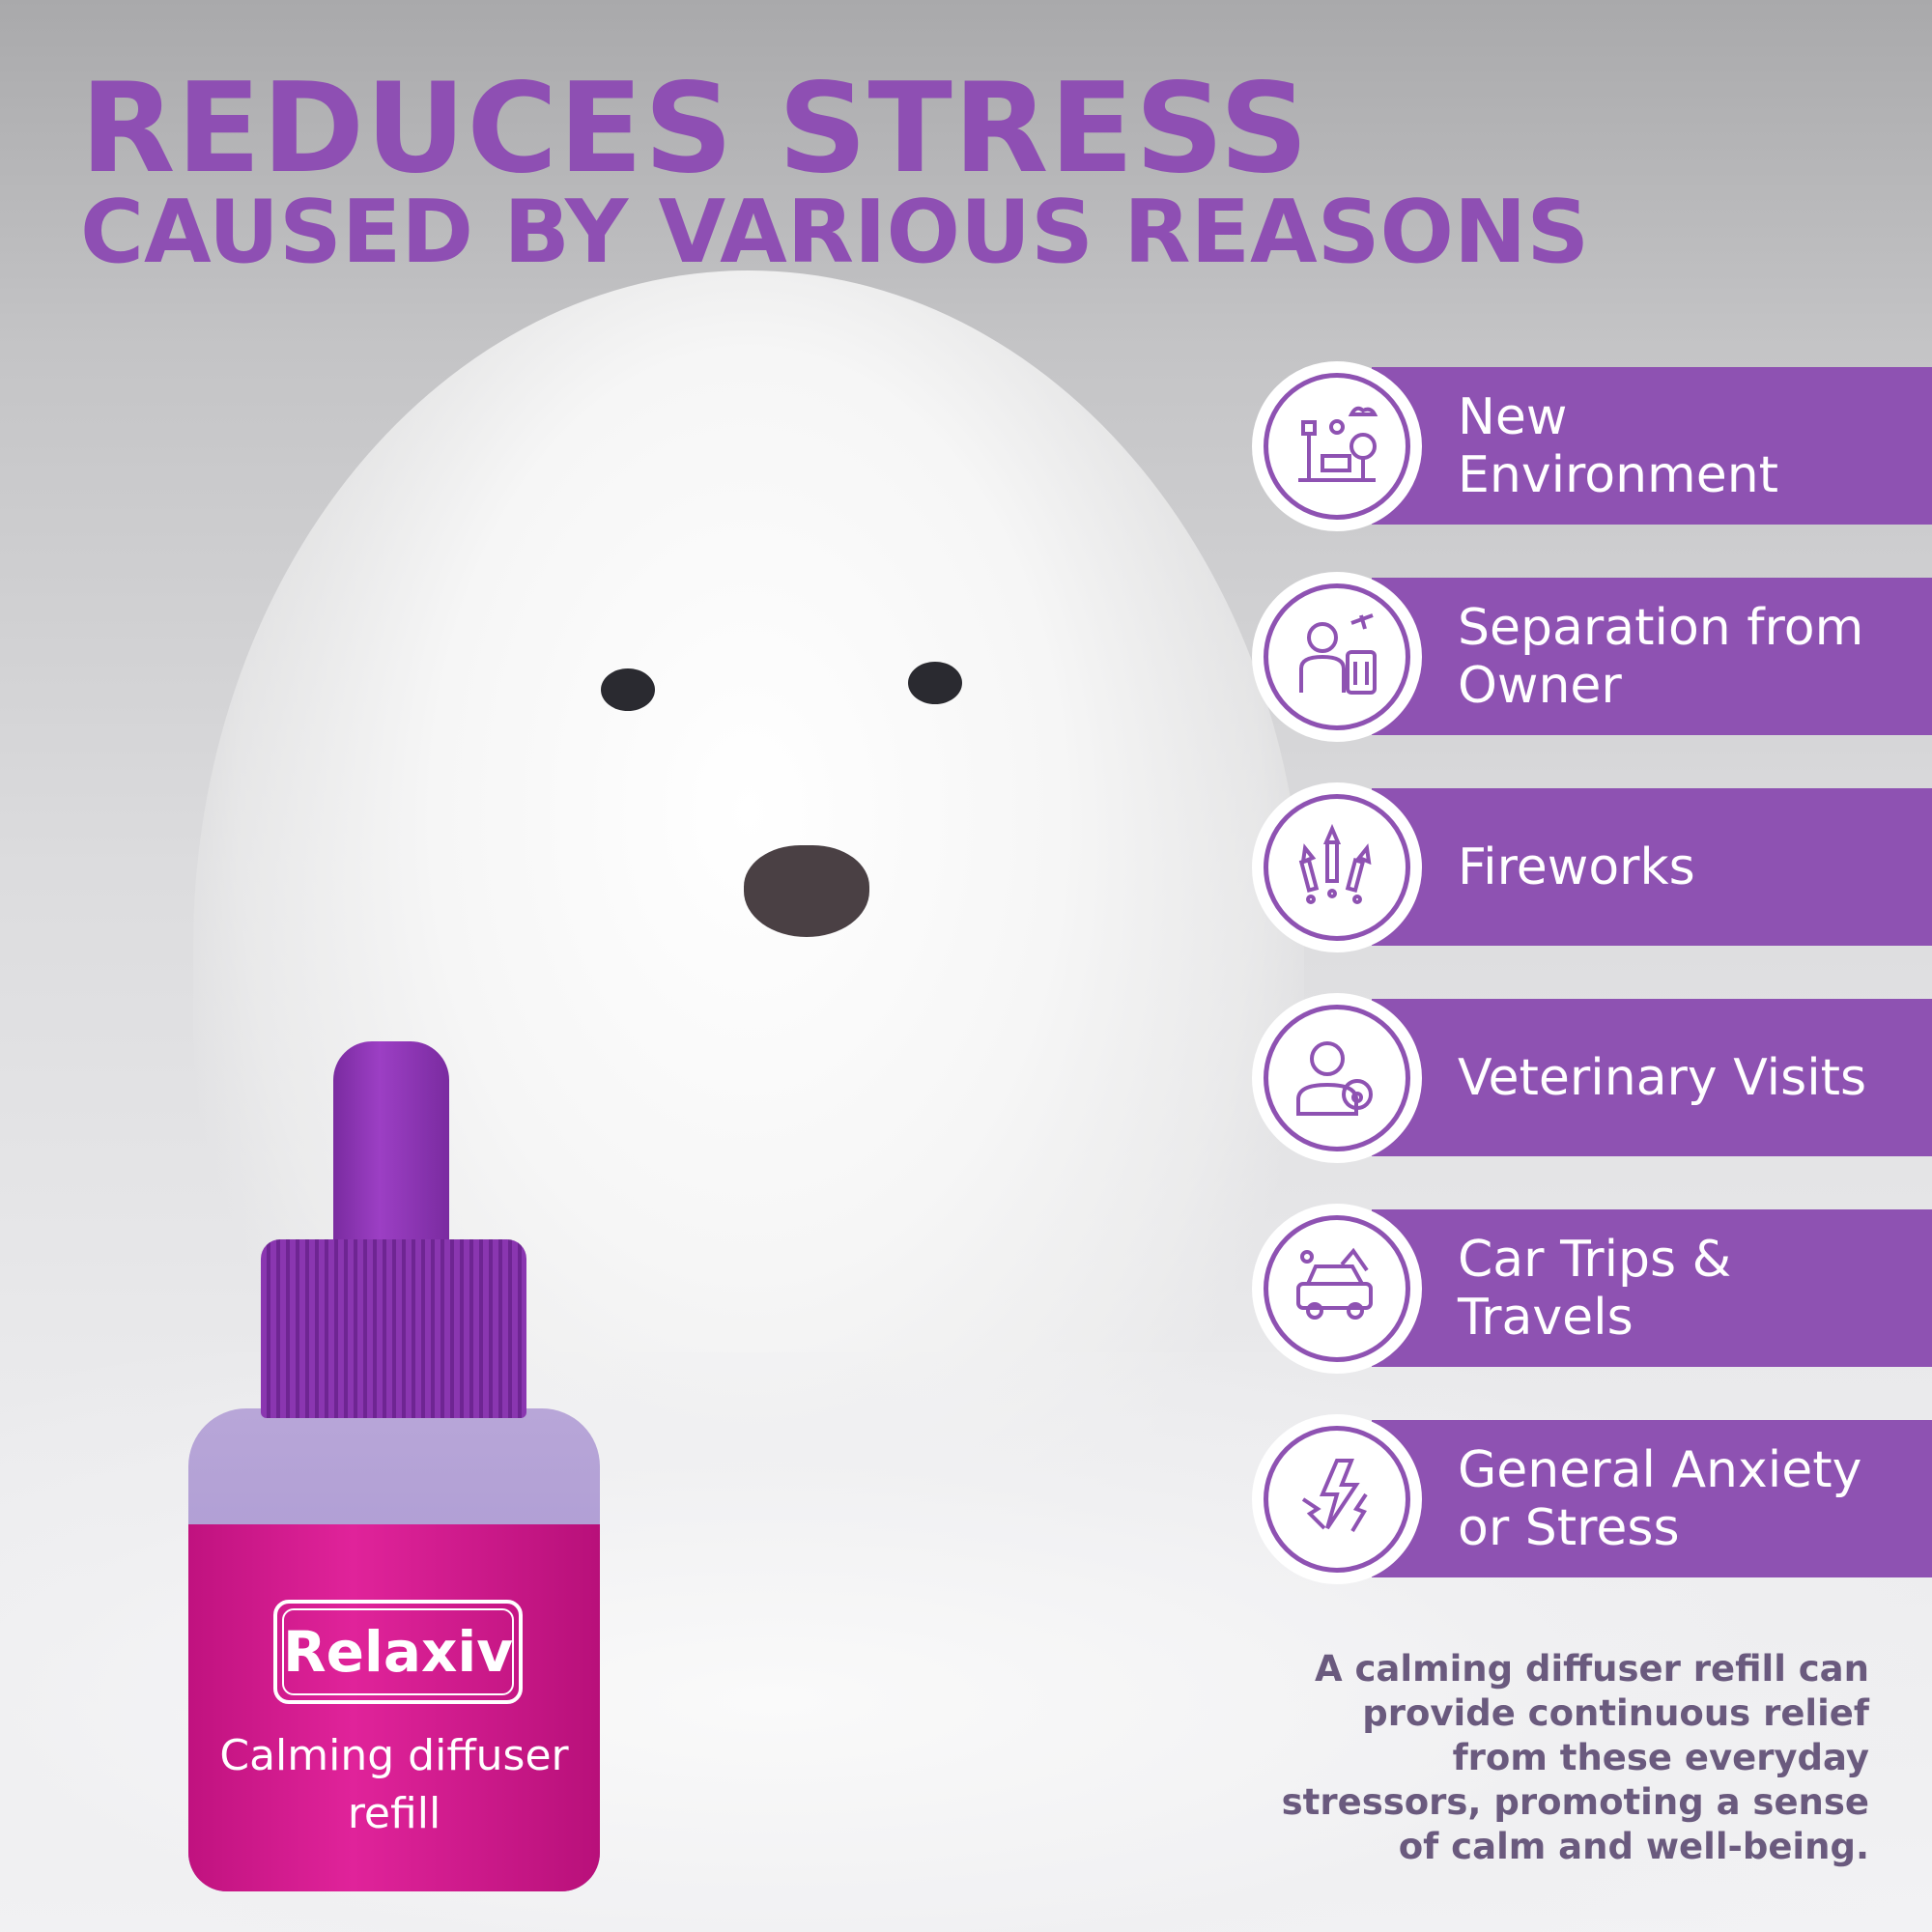 The width and height of the screenshot is (1932, 1932). What do you see at coordinates (1334, 1496) in the screenshot?
I see `lightning-icon` at bounding box center [1334, 1496].